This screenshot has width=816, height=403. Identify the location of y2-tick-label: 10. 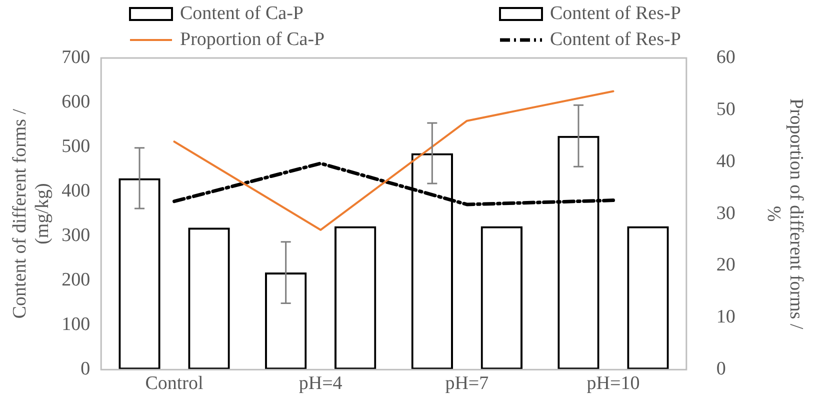
(726, 317).